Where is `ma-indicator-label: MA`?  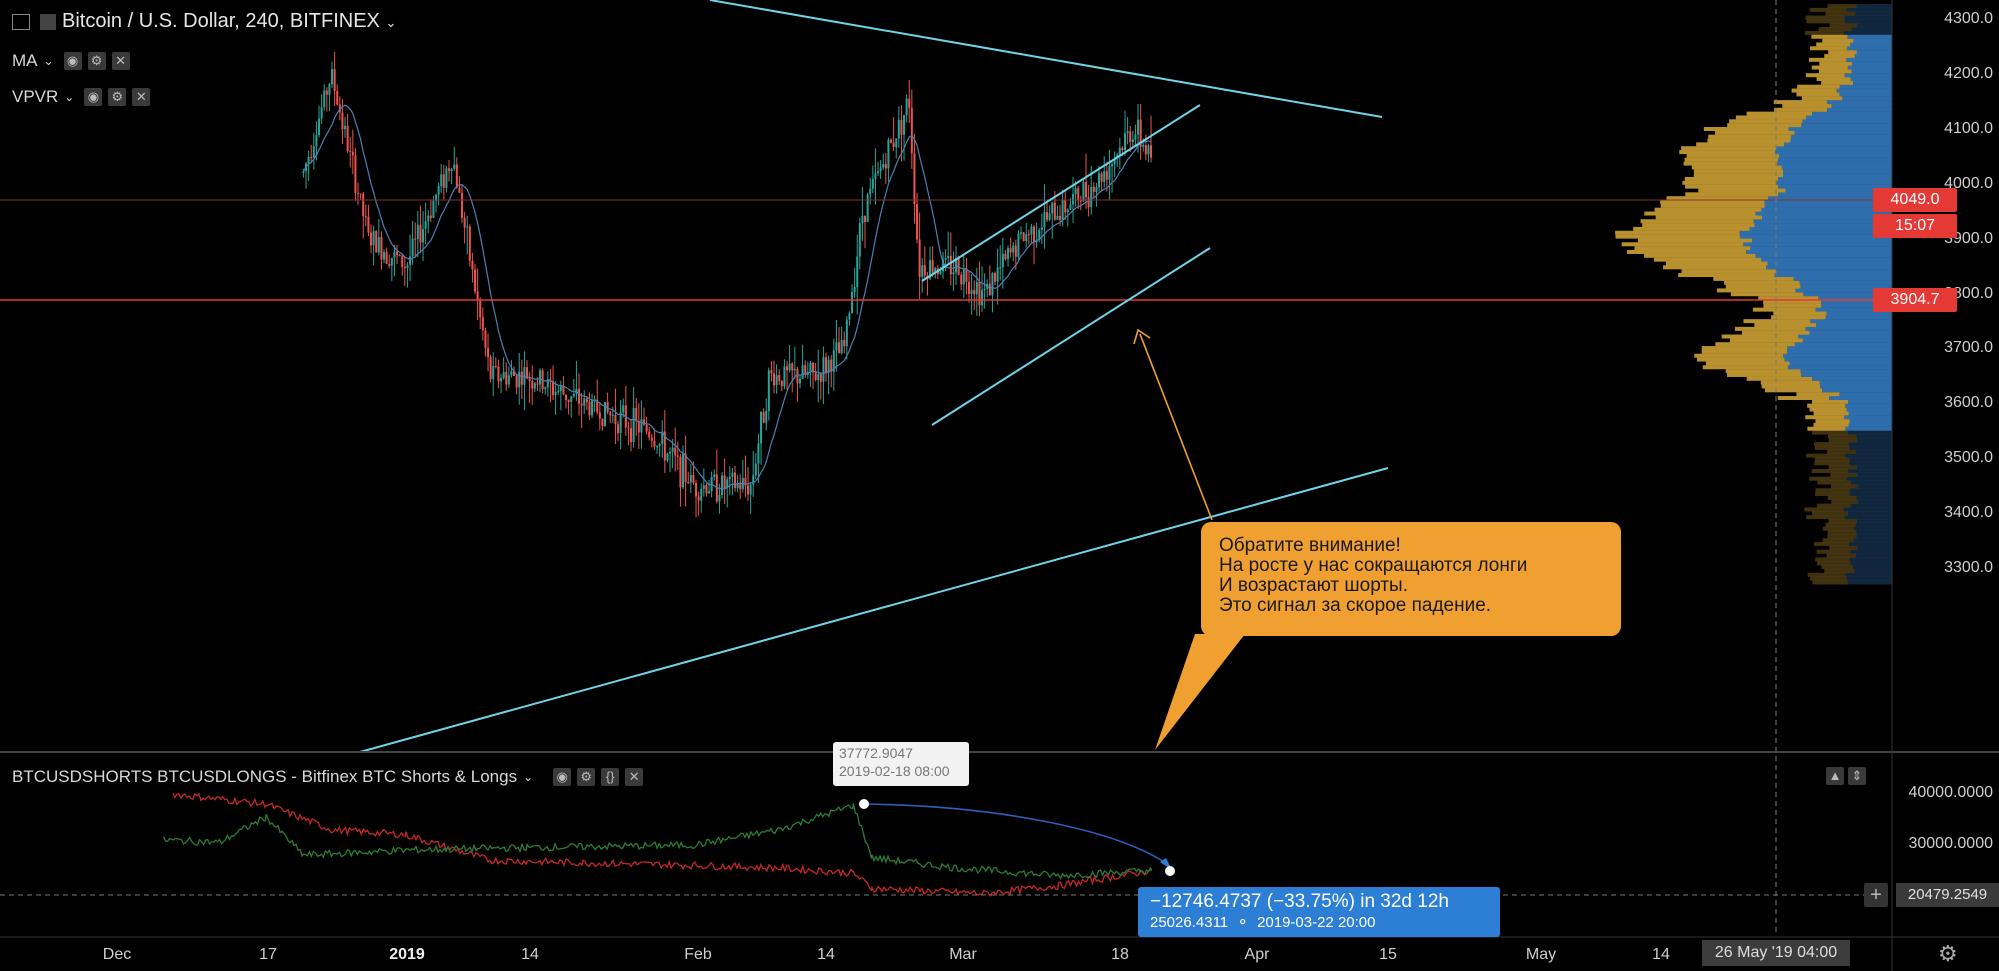 ma-indicator-label: MA is located at coordinates (25, 60).